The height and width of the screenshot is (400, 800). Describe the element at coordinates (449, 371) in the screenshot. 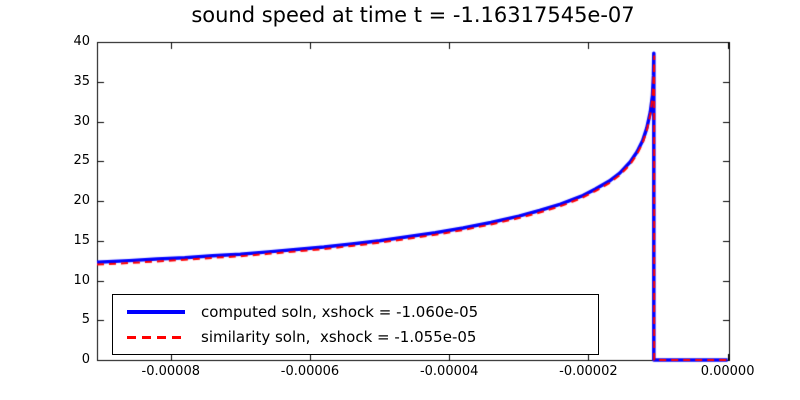

I see `x-tick-label: -0.00004` at that location.